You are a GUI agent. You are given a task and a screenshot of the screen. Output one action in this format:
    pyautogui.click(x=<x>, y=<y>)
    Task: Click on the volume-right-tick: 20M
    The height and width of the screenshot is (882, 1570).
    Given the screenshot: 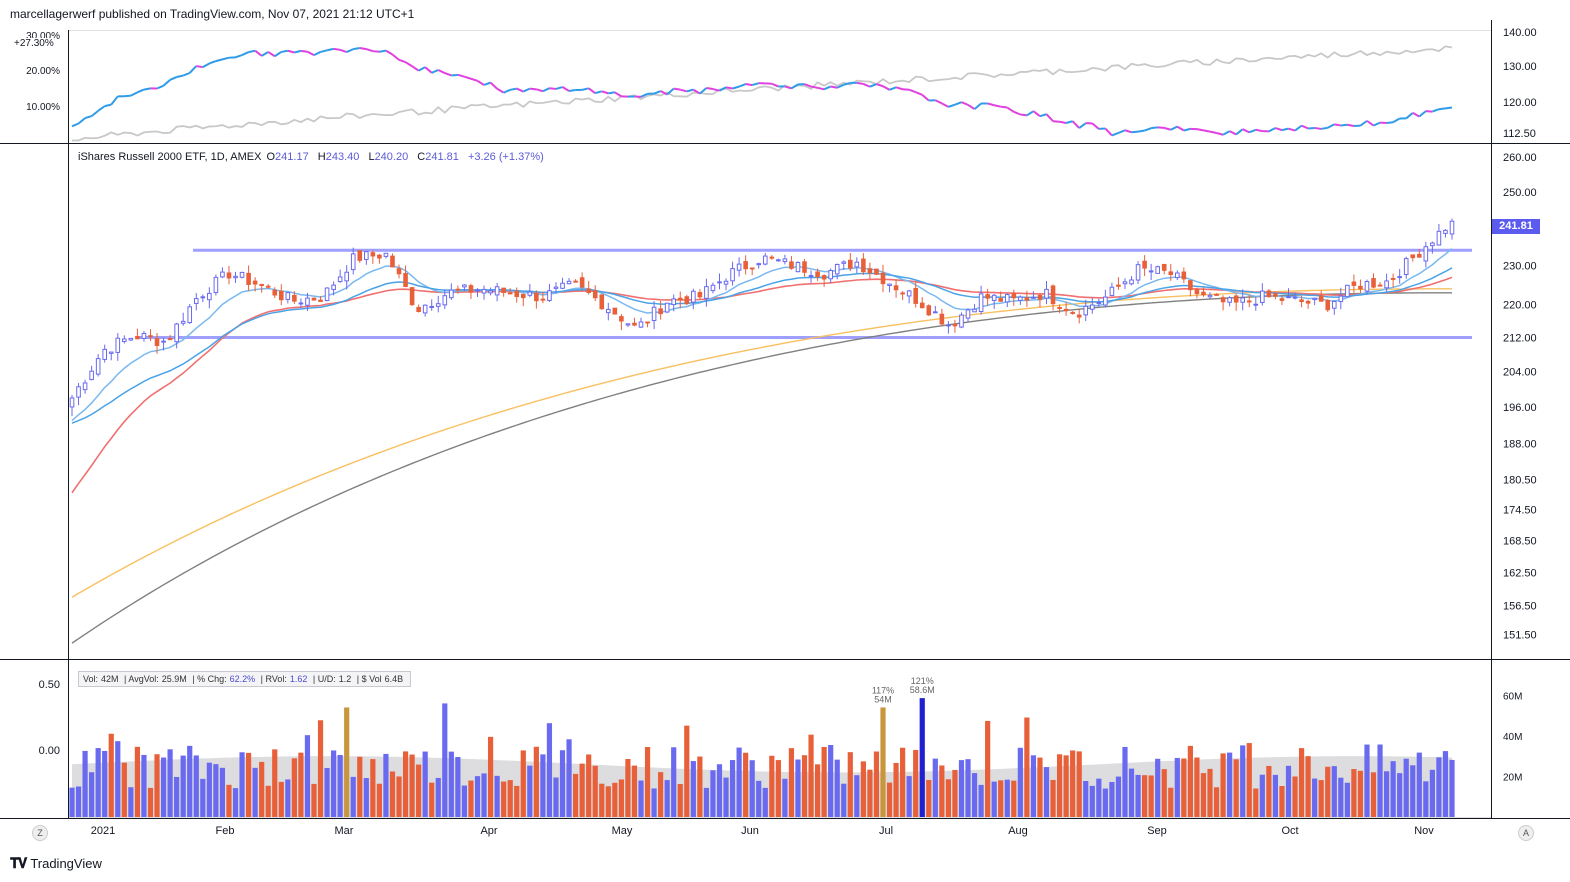 What is the action you would take?
    pyautogui.click(x=1512, y=777)
    